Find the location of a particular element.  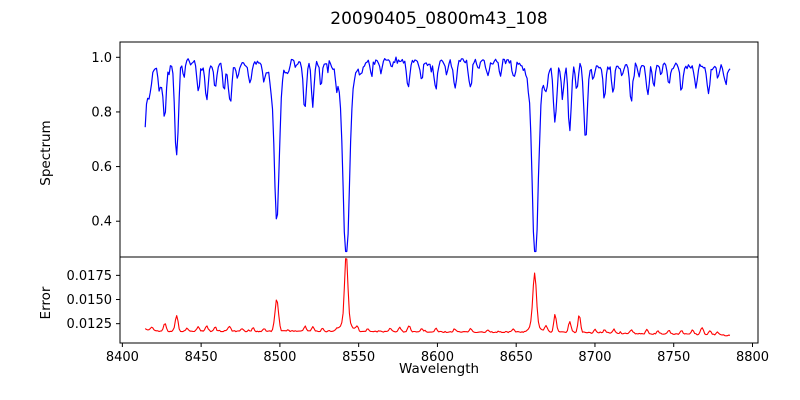

x-tick-label: 8600 is located at coordinates (437, 357).